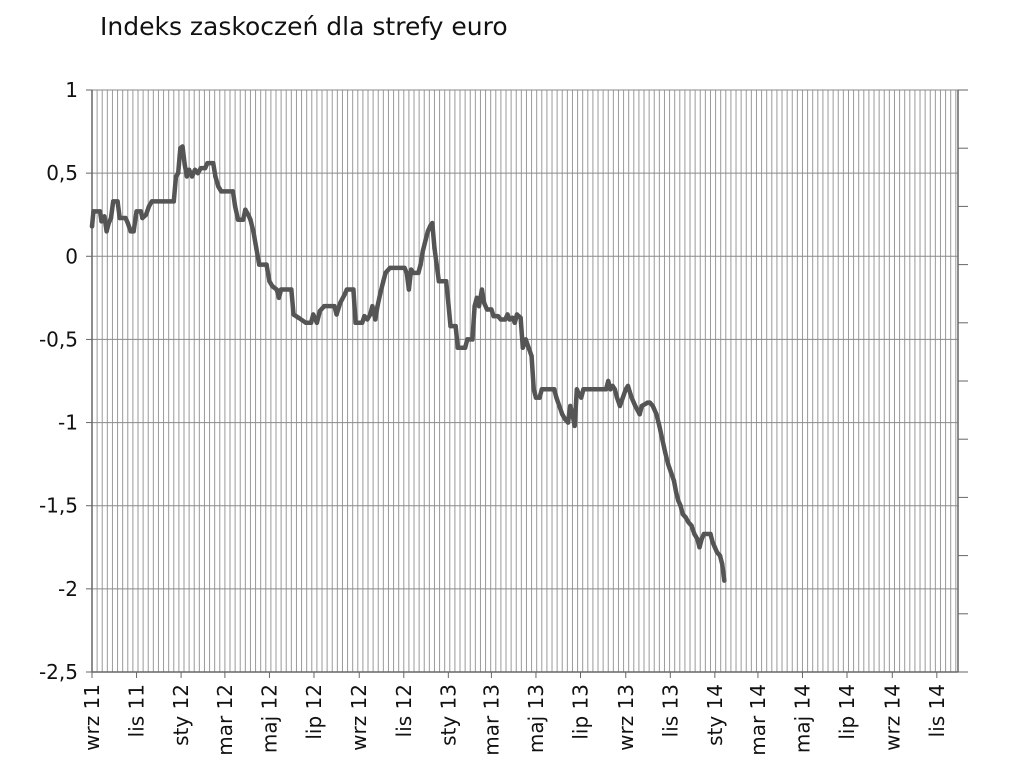  I want to click on y-tick-label: -2,5, so click(58, 672).